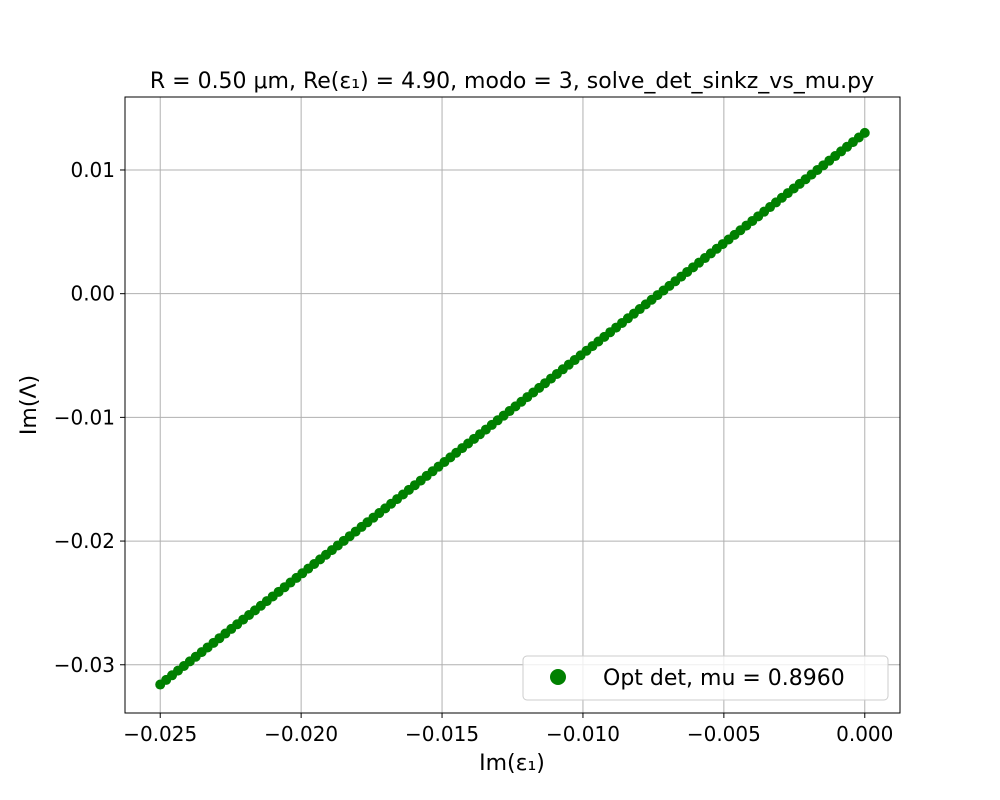  I want to click on x-tick-label: 0.000, so click(864, 734).